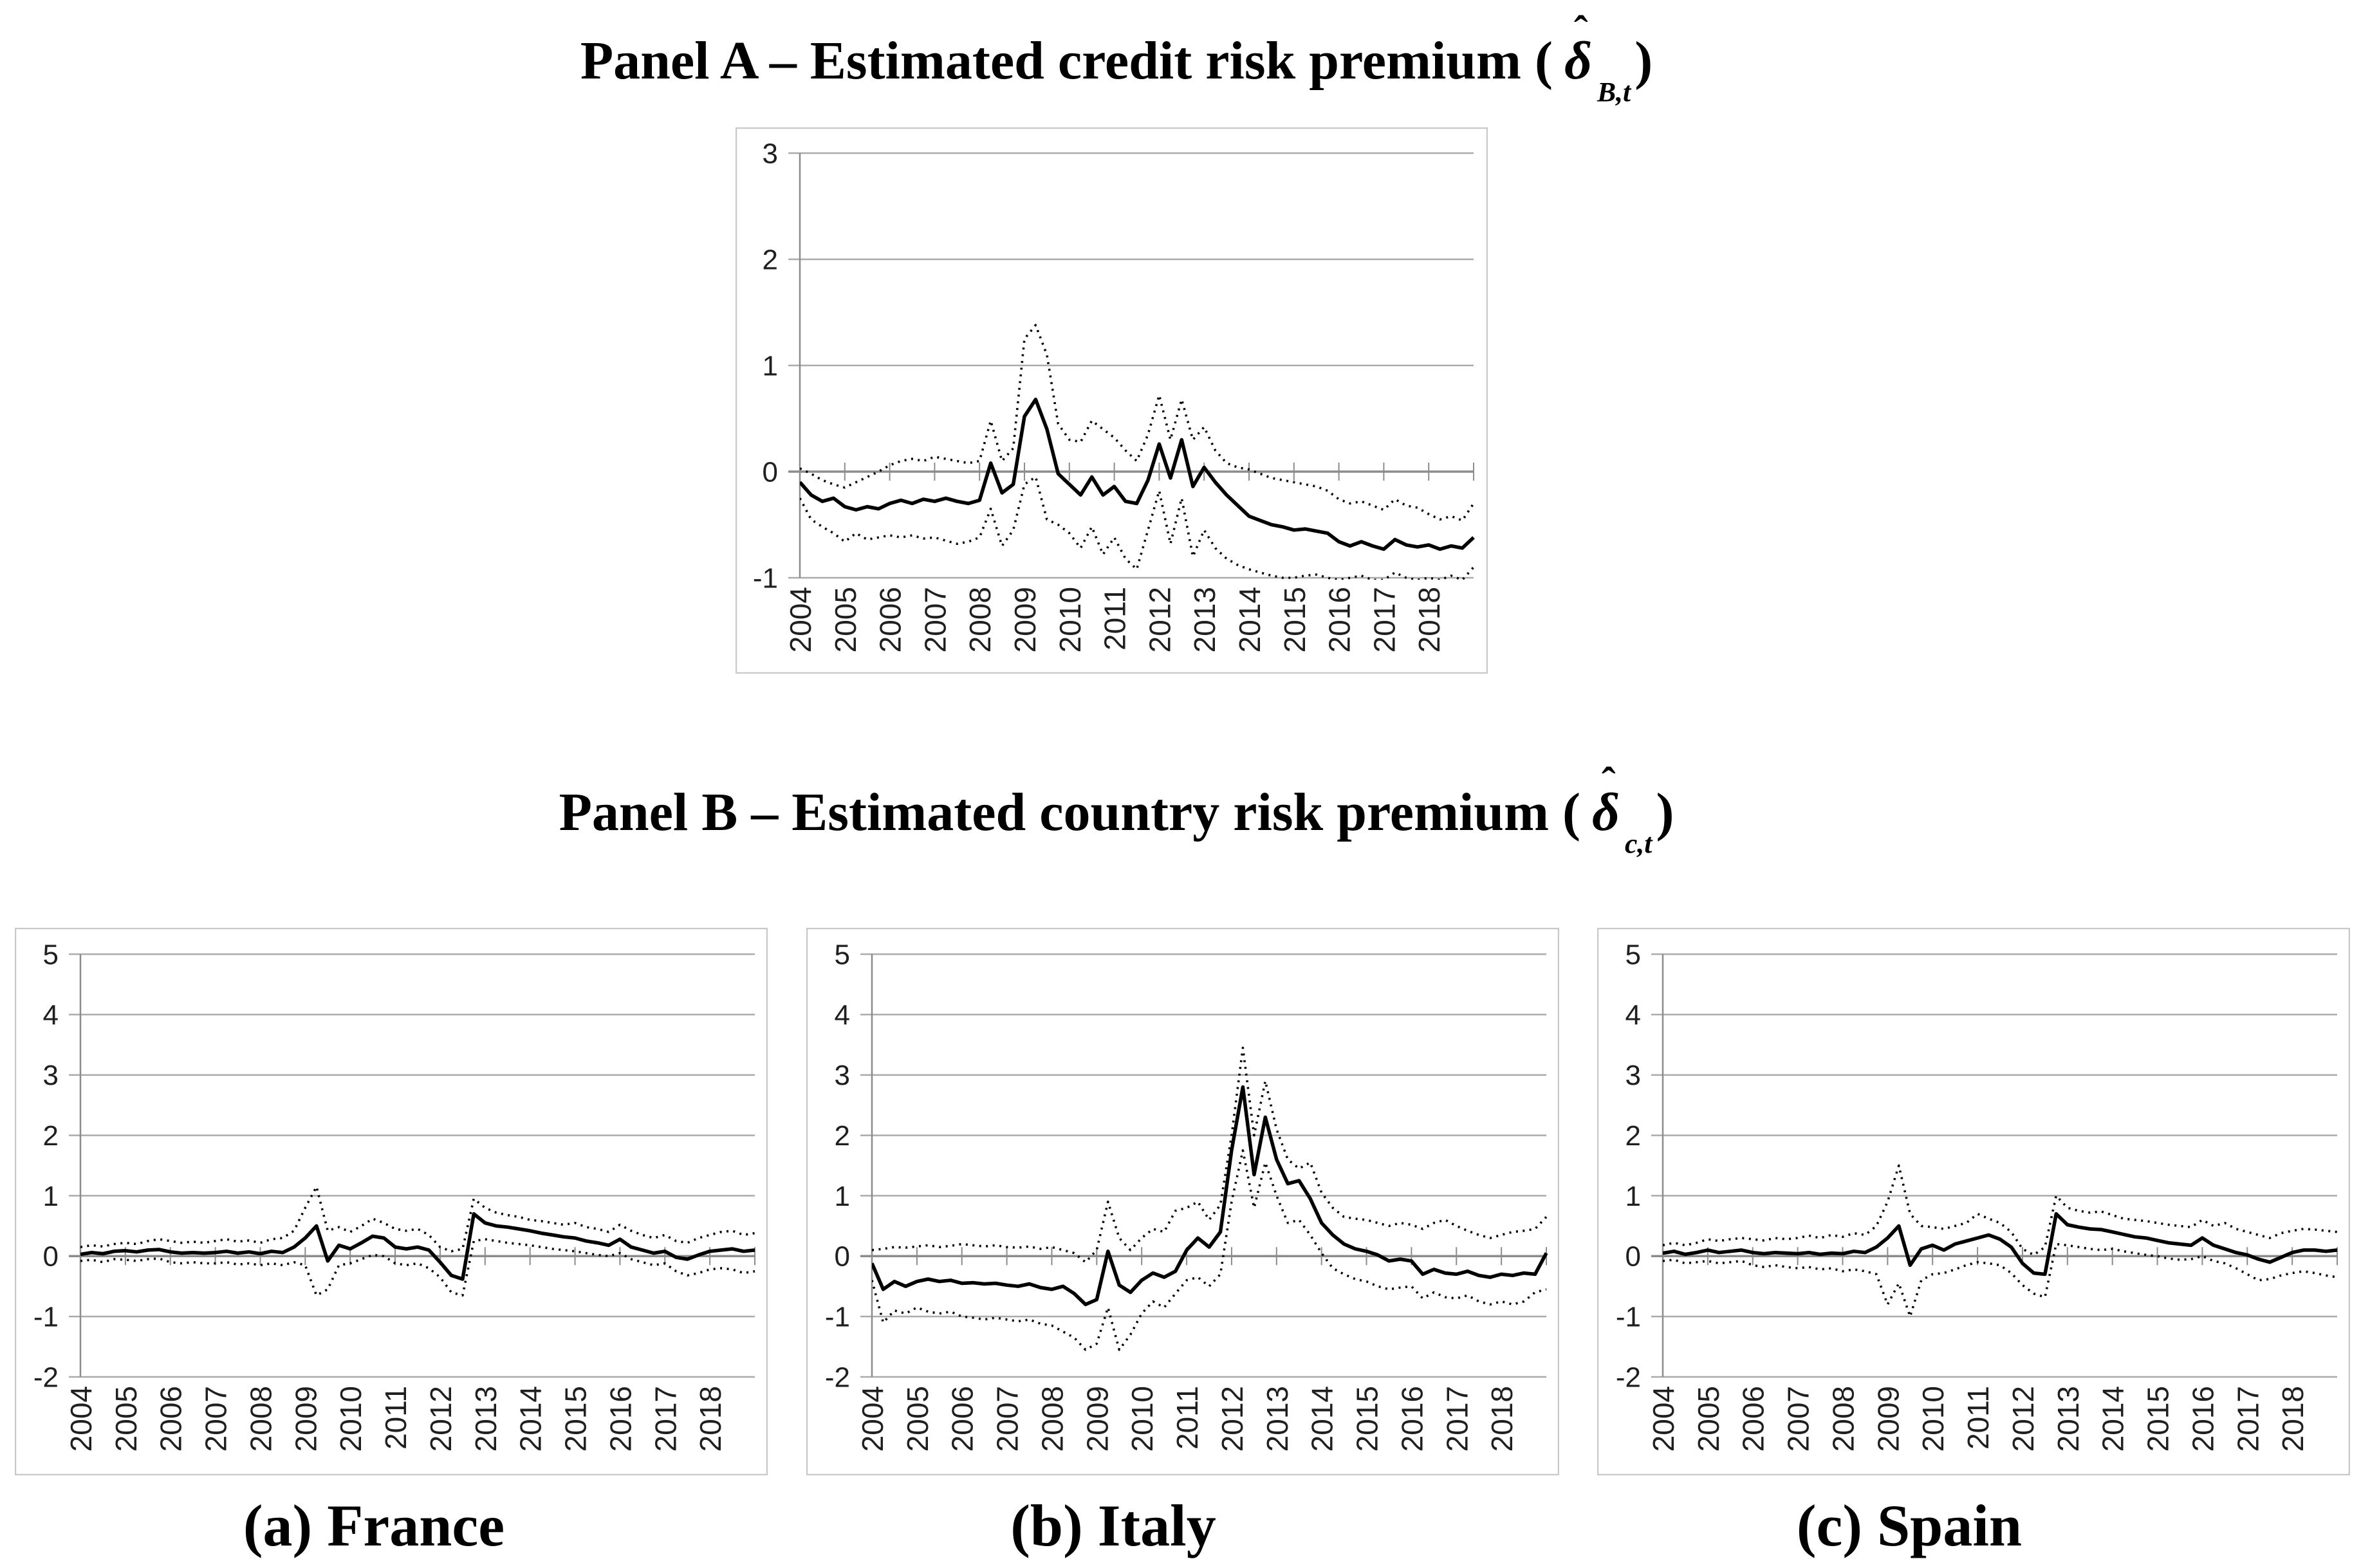 This screenshot has width=2361, height=1568. What do you see at coordinates (1113, 1526) in the screenshot?
I see `caption-italy: (b) Italy` at bounding box center [1113, 1526].